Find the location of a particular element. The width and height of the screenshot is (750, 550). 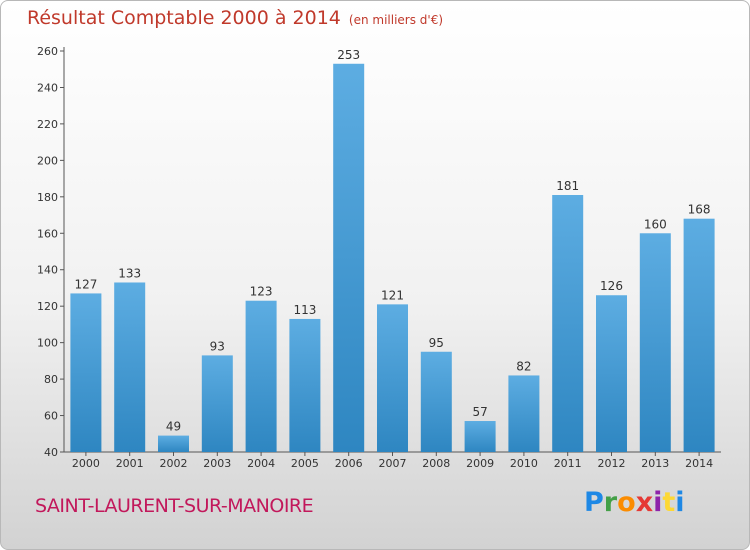

data-label: 127 is located at coordinates (85, 284).